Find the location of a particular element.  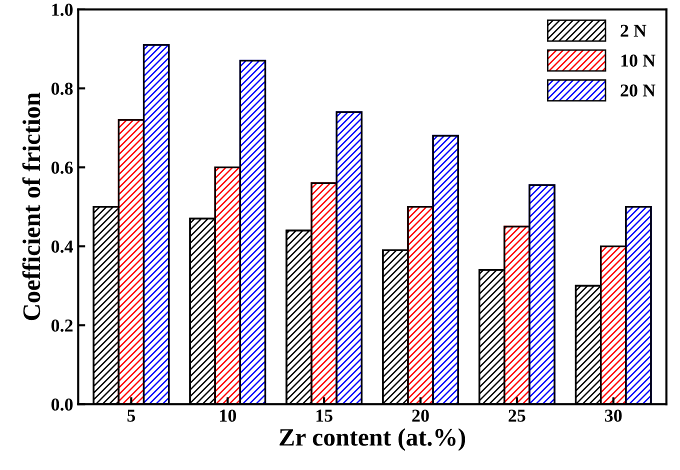

y-axis-title: Coefficient of friction is located at coordinates (31, 206).